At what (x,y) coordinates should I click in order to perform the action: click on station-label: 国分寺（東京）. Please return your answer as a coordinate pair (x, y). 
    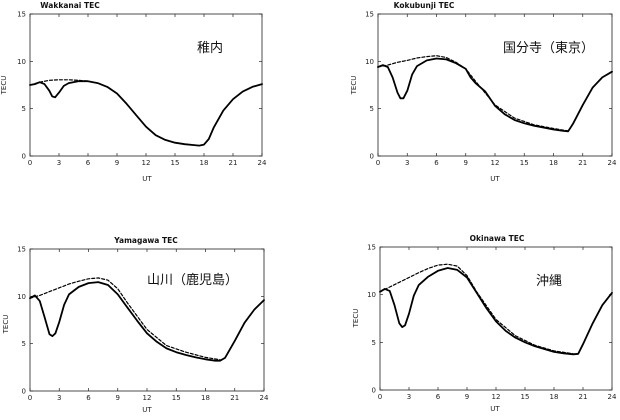
    Looking at the image, I should click on (548, 48).